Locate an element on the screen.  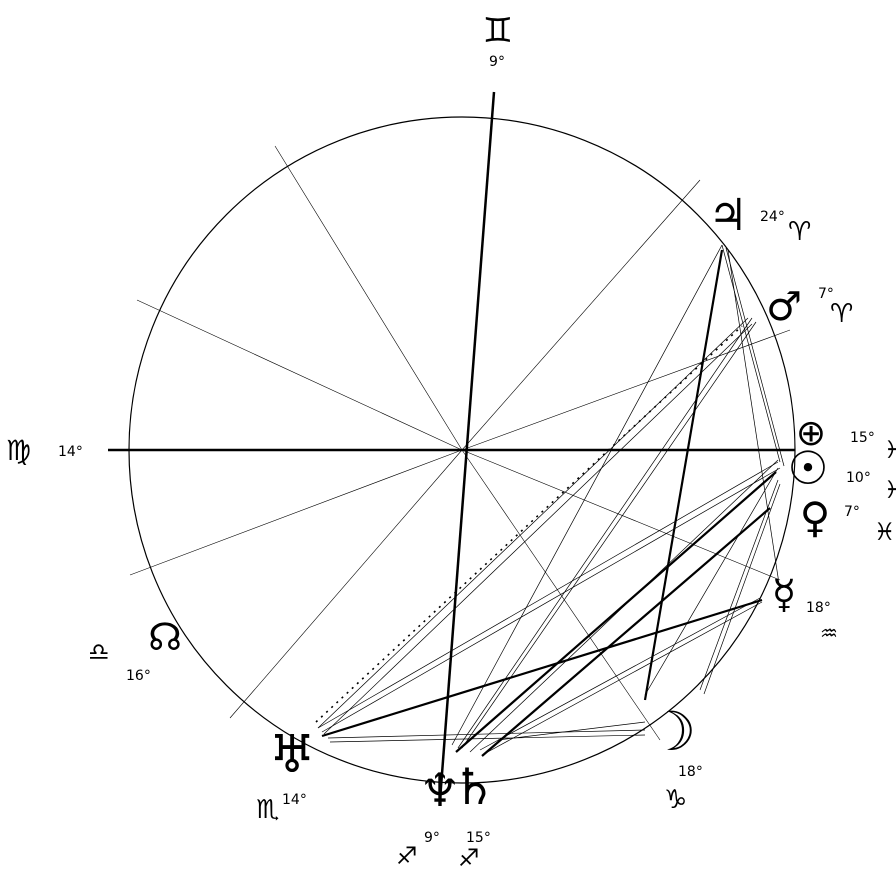
mars-degree: 7° is located at coordinates (826, 294).